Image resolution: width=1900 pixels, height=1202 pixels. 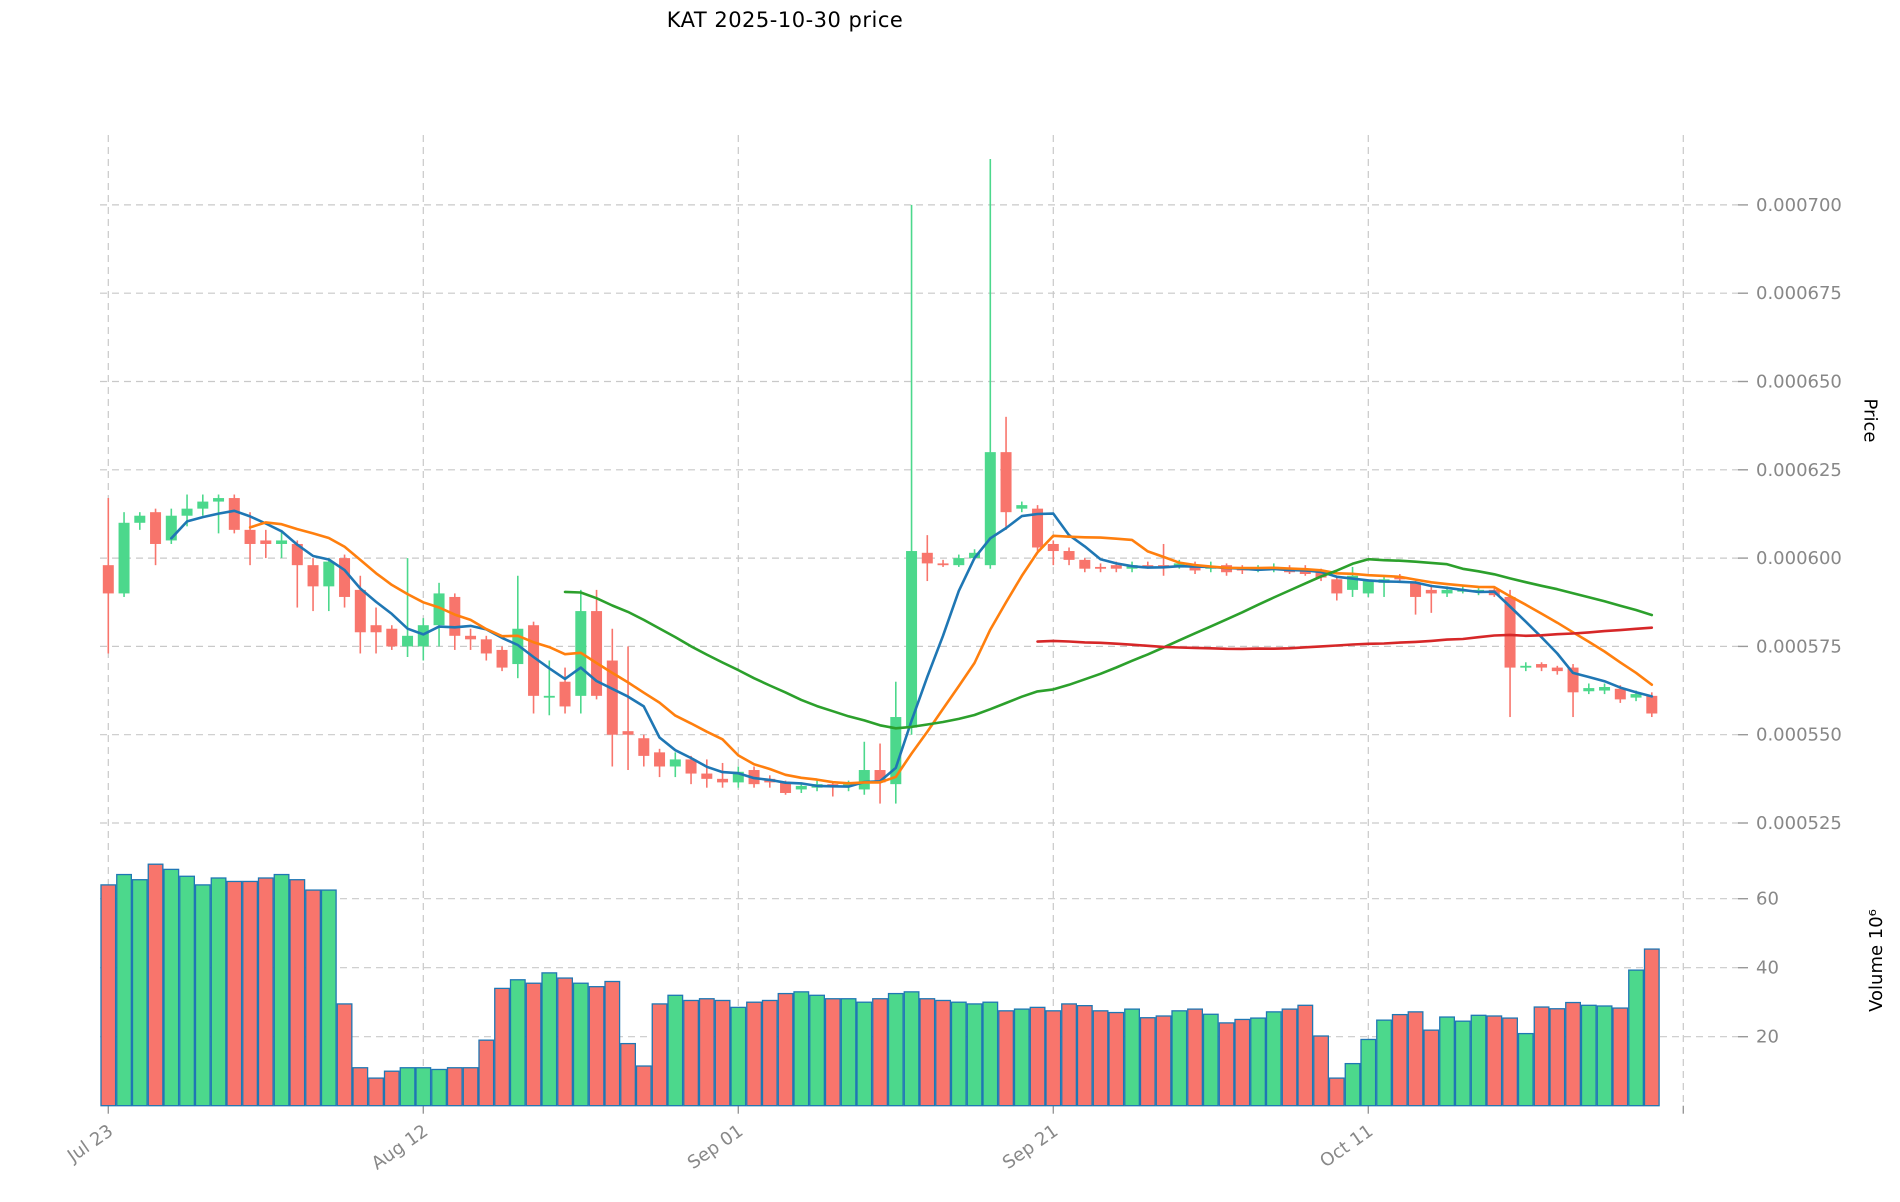 I want to click on ma30-line, so click(x=1108, y=643).